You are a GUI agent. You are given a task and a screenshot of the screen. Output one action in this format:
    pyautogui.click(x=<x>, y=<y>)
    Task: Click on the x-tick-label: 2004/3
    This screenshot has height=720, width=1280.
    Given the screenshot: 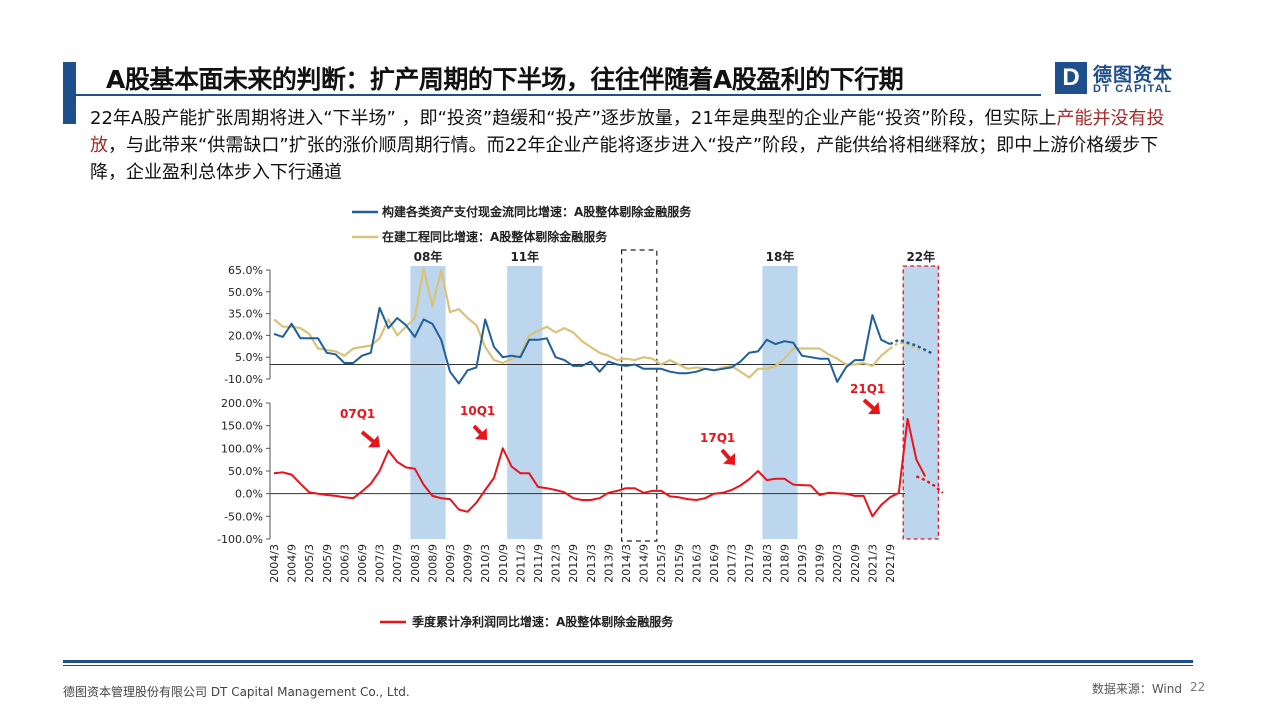 What is the action you would take?
    pyautogui.click(x=274, y=563)
    